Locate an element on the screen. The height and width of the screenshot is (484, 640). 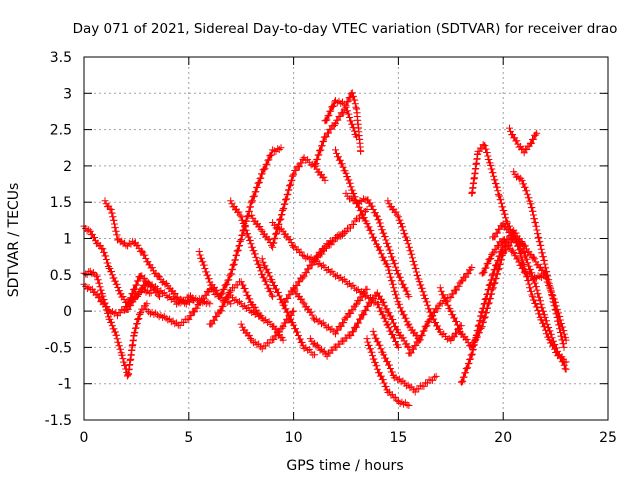
series-arc8 is located at coordinates (236, 303).